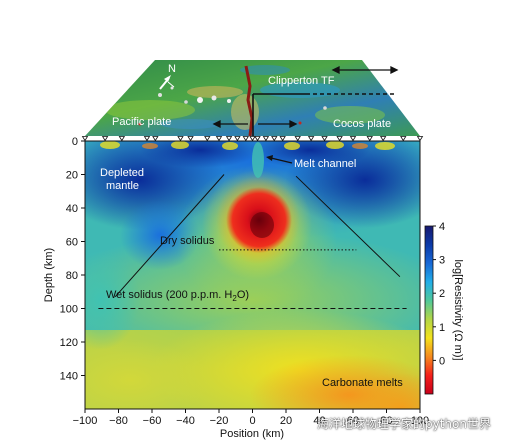  What do you see at coordinates (442, 294) in the screenshot?
I see `colorbar-tick-label: 2` at bounding box center [442, 294].